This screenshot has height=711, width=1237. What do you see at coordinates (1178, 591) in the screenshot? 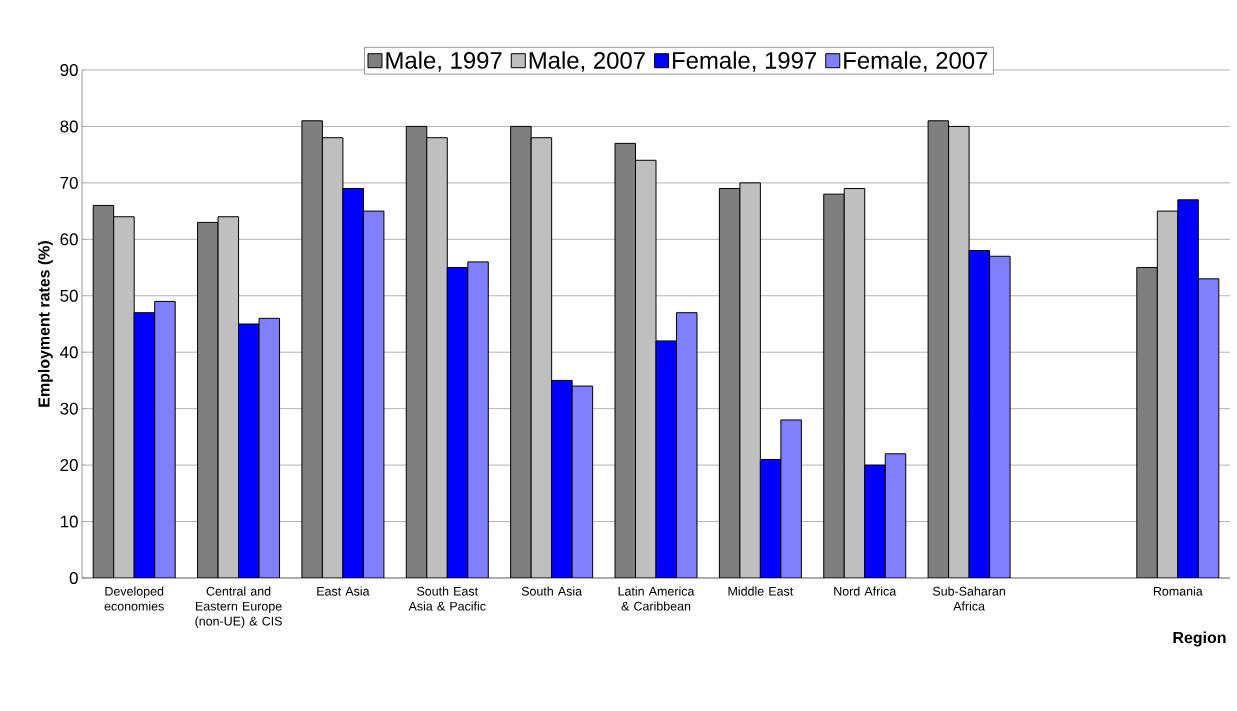
I see `x-tick-label: Romania` at bounding box center [1178, 591].